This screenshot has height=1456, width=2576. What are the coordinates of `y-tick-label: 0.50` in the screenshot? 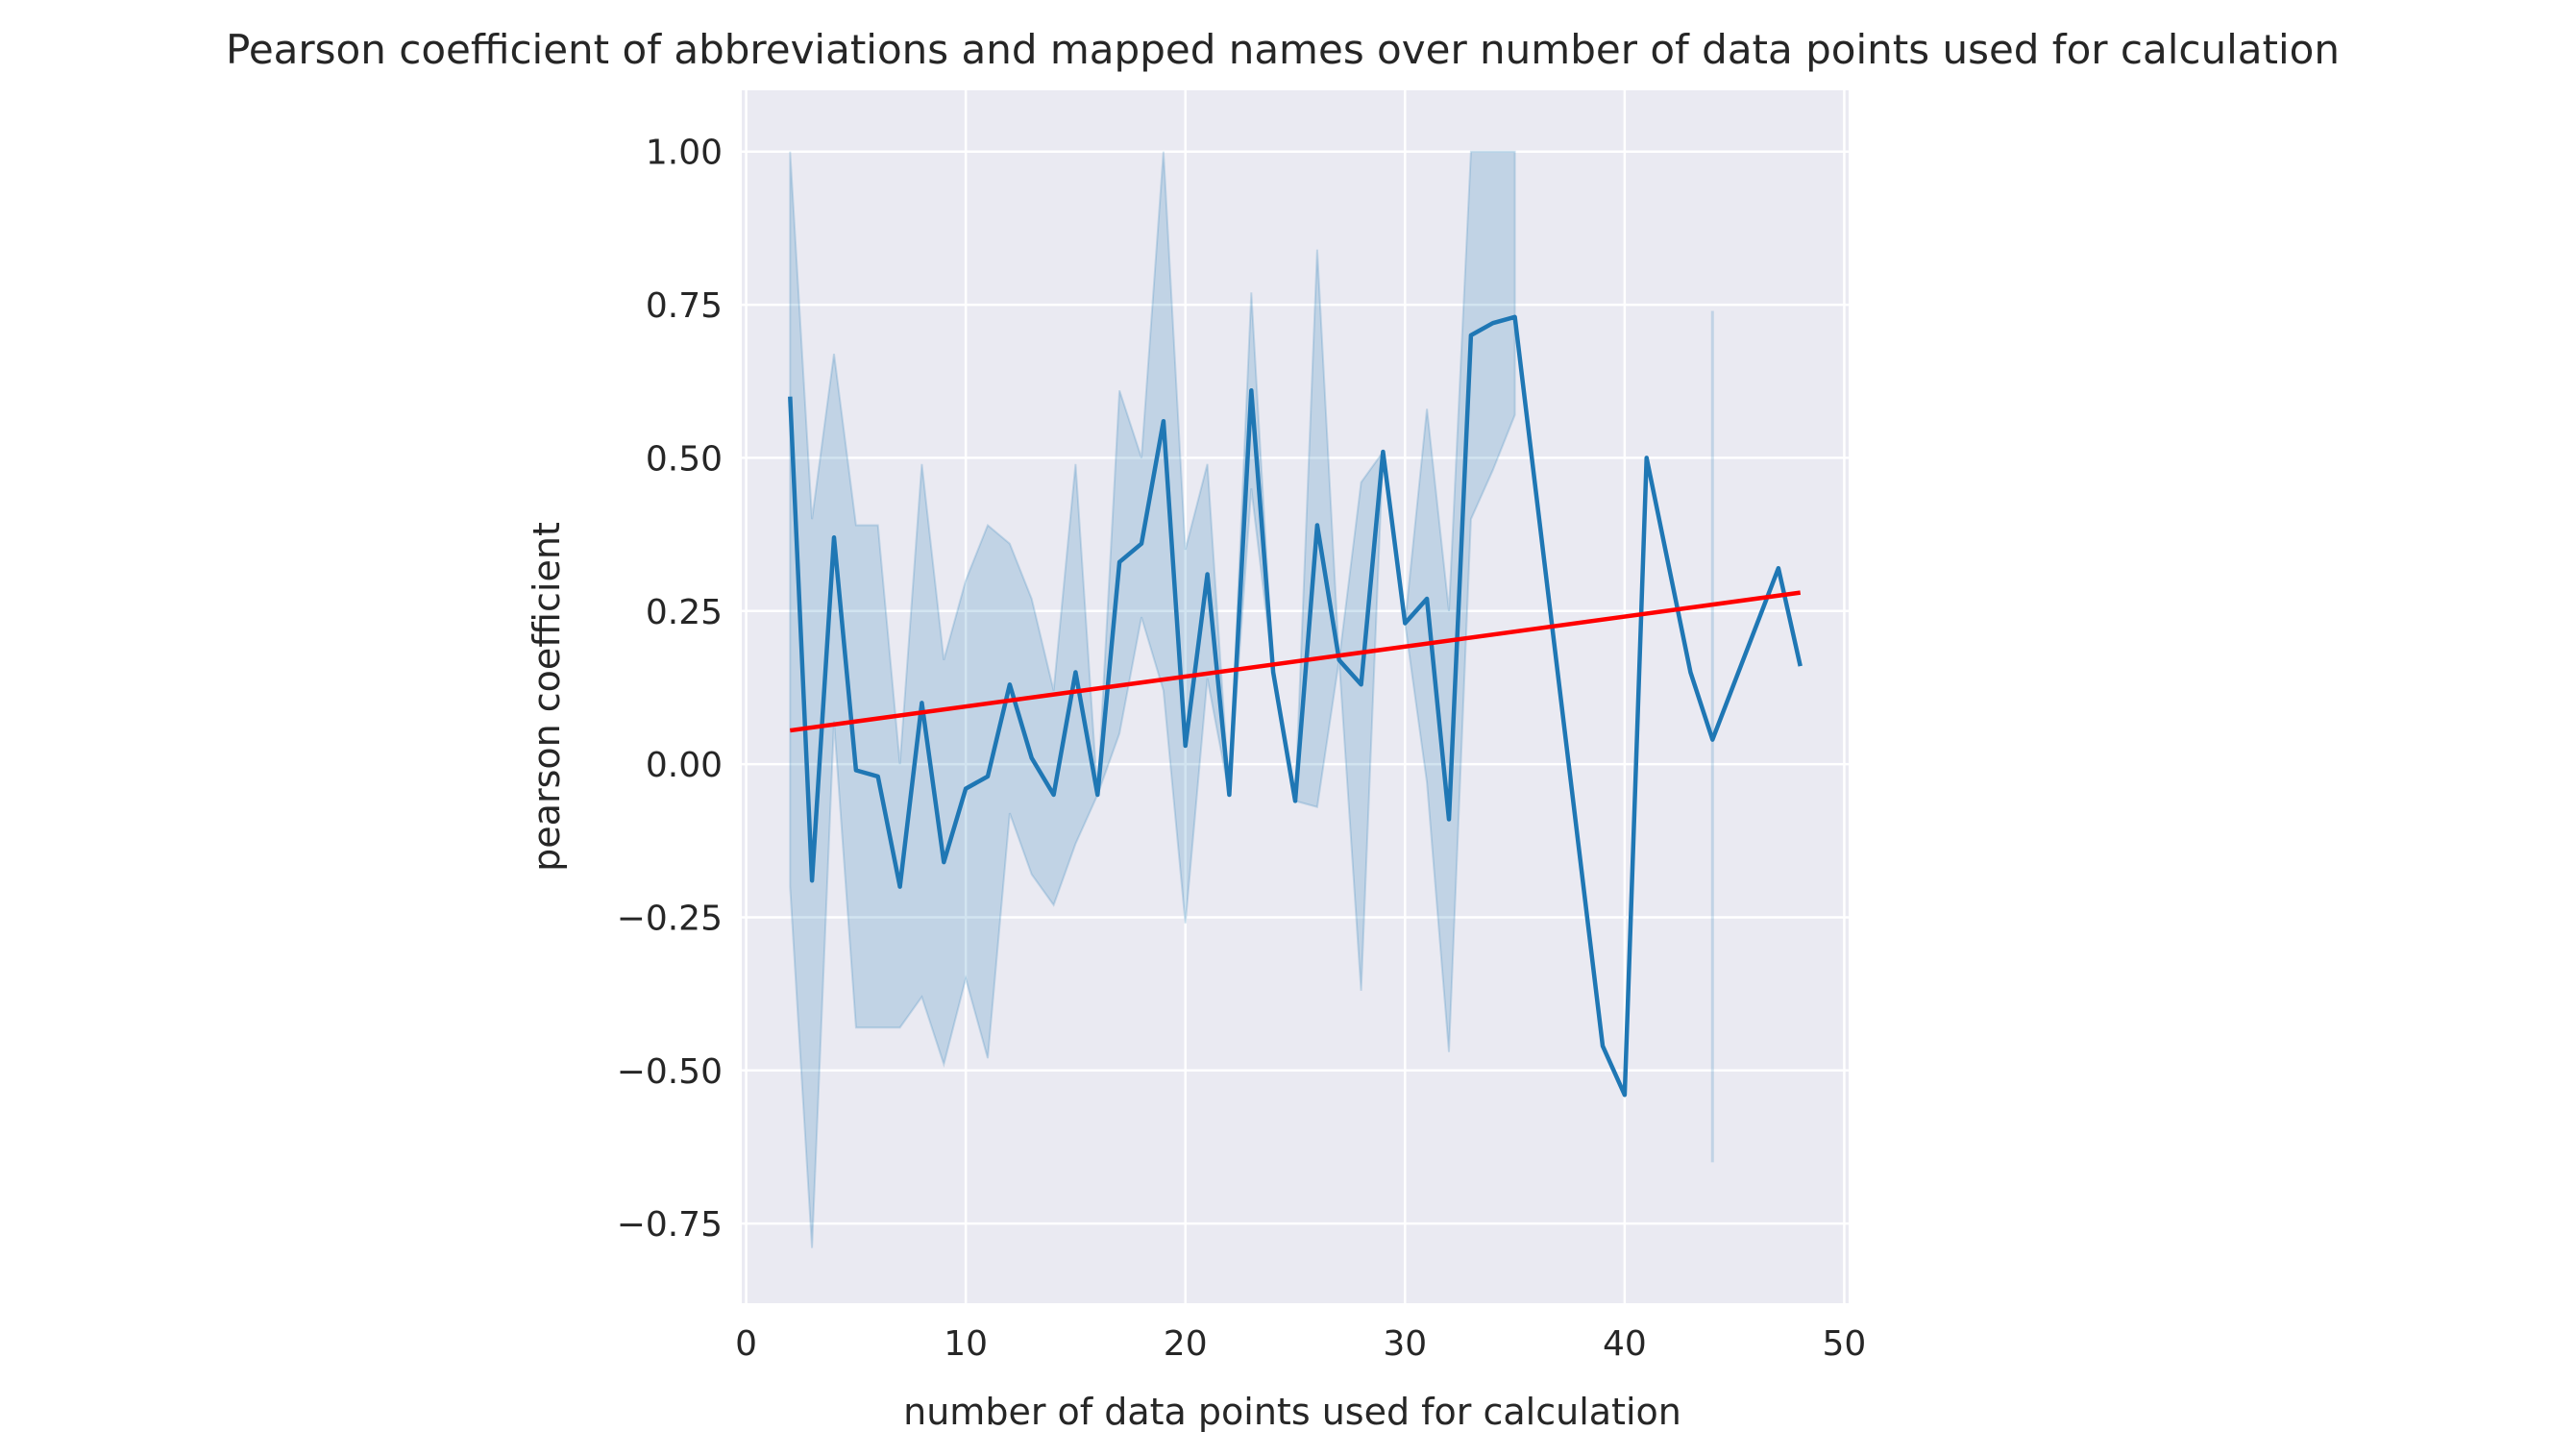 It's located at (684, 459).